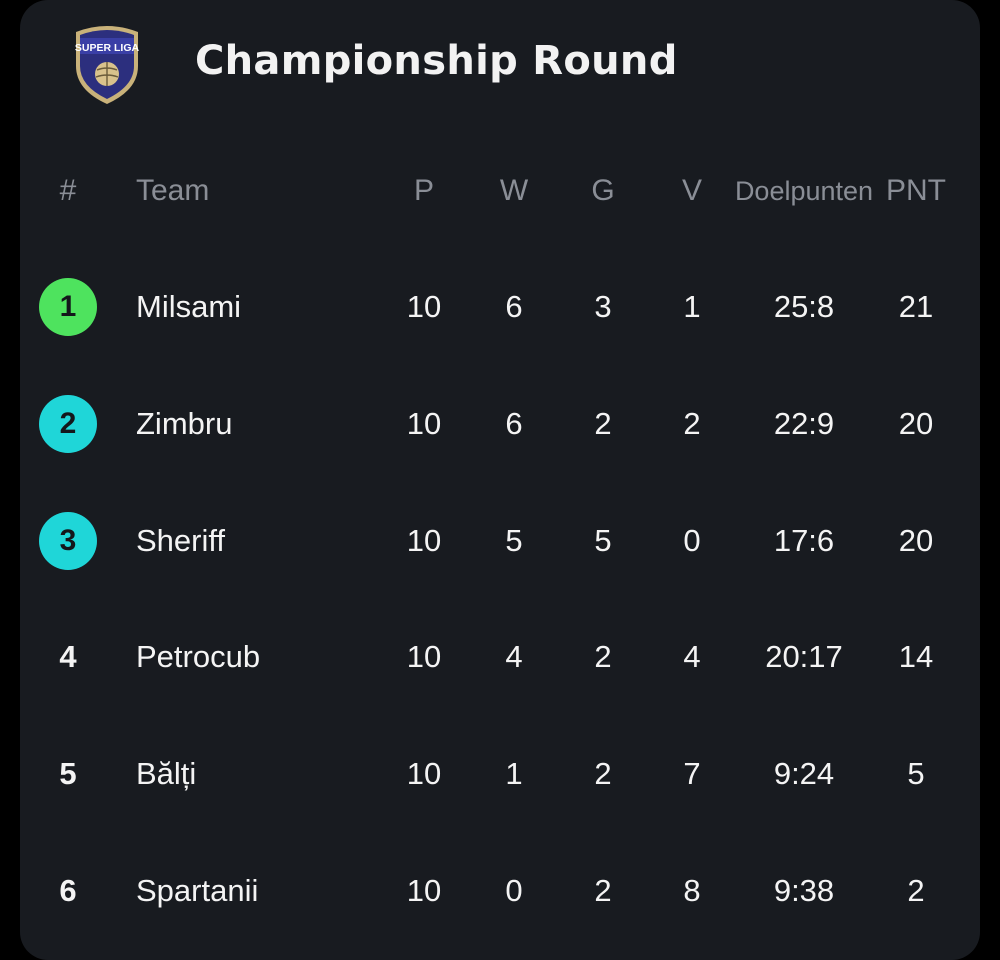 The height and width of the screenshot is (960, 1000). What do you see at coordinates (804, 423) in the screenshot?
I see `goals-cell: 22:9` at bounding box center [804, 423].